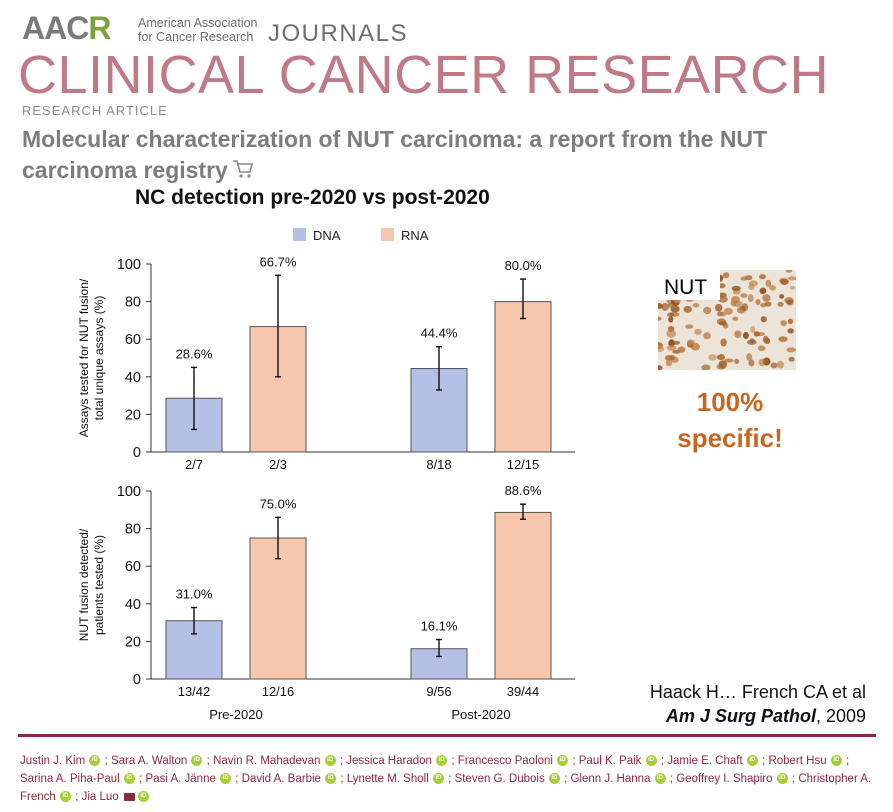  What do you see at coordinates (797, 761) in the screenshot?
I see `author-link: Robert Hsu` at bounding box center [797, 761].